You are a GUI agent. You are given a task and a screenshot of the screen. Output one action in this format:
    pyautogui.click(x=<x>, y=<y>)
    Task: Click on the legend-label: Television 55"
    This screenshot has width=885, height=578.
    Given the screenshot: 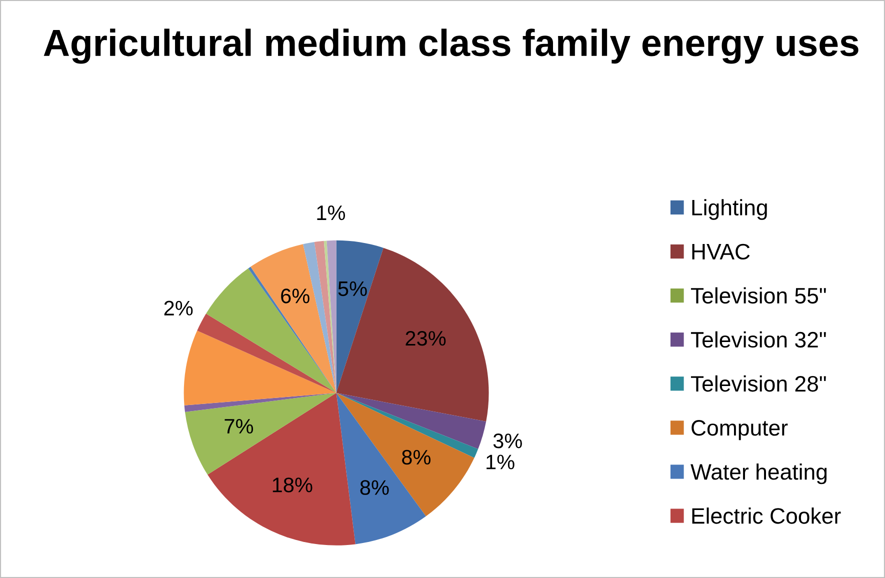 What is the action you would take?
    pyautogui.click(x=758, y=295)
    